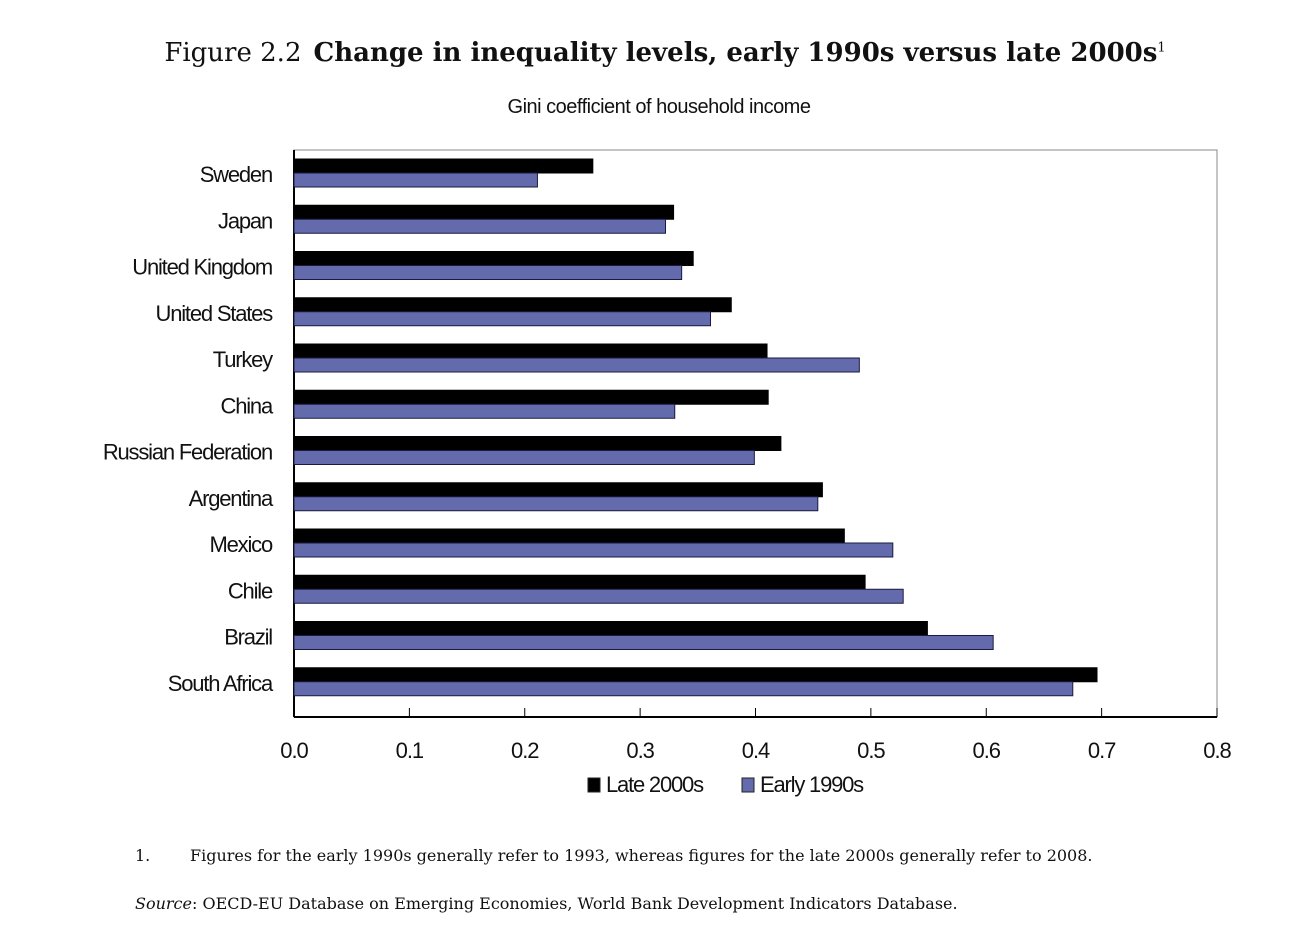  I want to click on legend-label: Late 2000s, so click(655, 784).